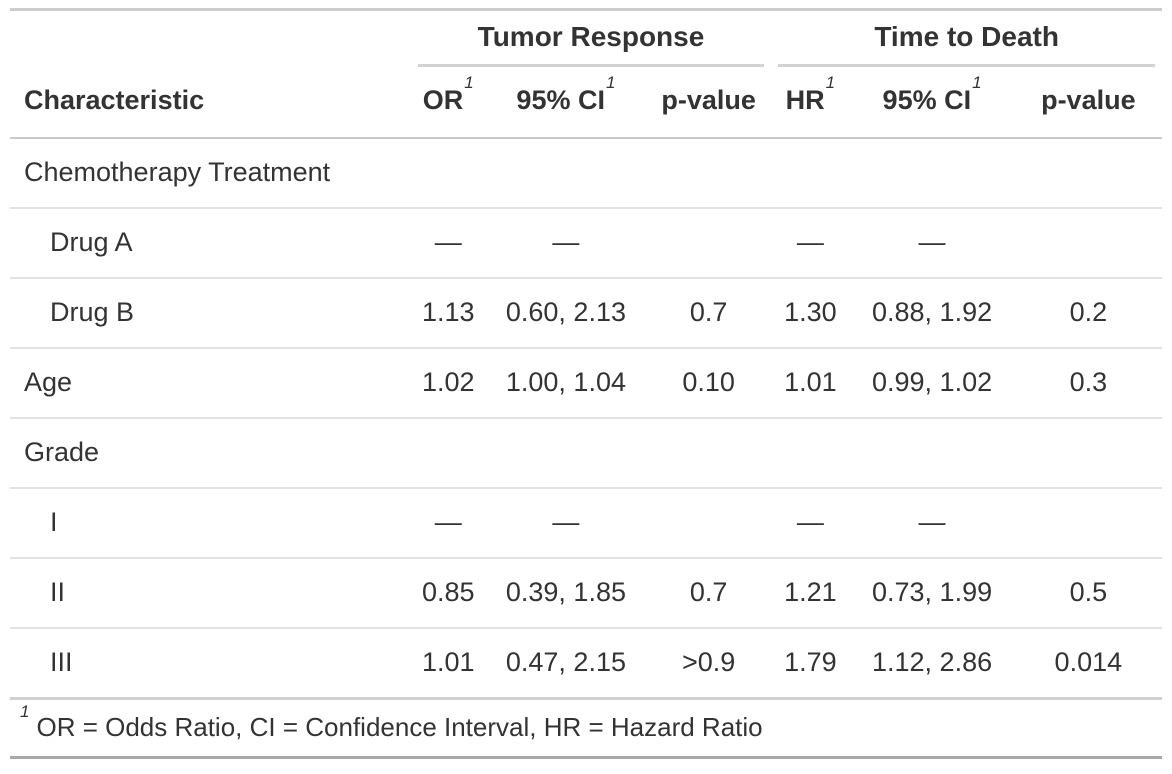 Image resolution: width=1172 pixels, height=774 pixels. I want to click on column-header-pvalue-death: p-value, so click(1088, 103).